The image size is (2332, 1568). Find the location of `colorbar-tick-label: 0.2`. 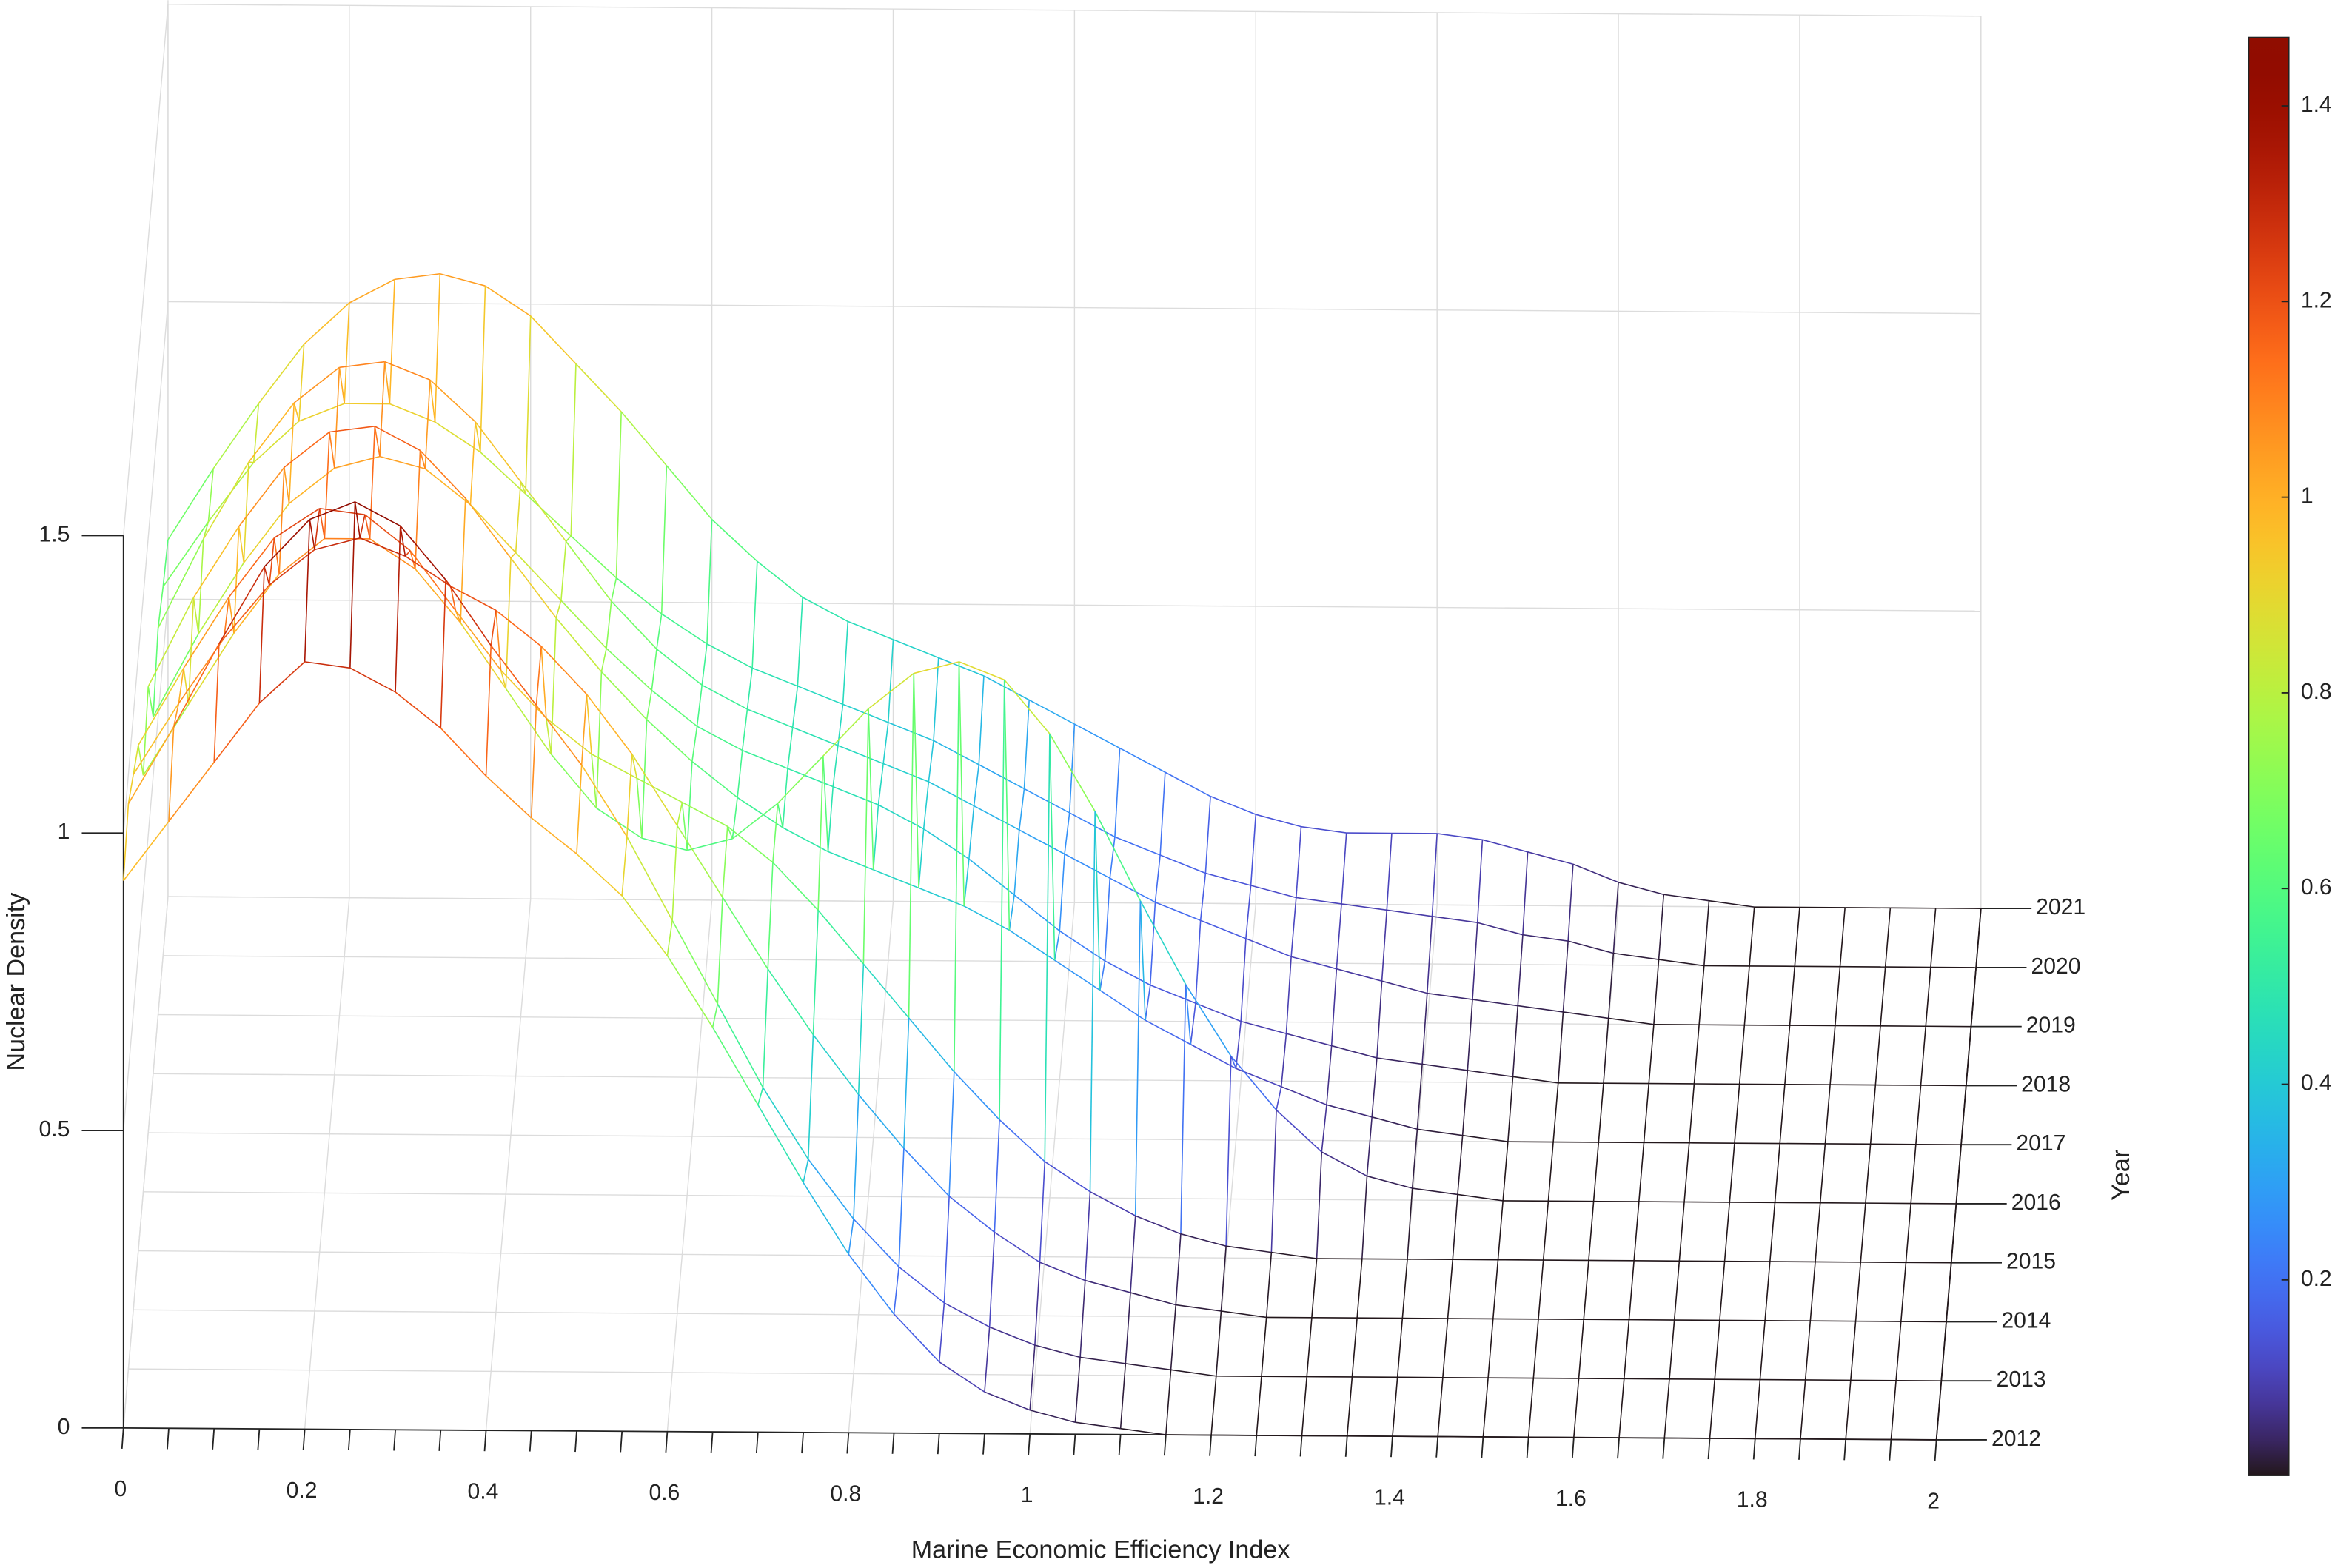

colorbar-tick-label: 0.2 is located at coordinates (2316, 1279).